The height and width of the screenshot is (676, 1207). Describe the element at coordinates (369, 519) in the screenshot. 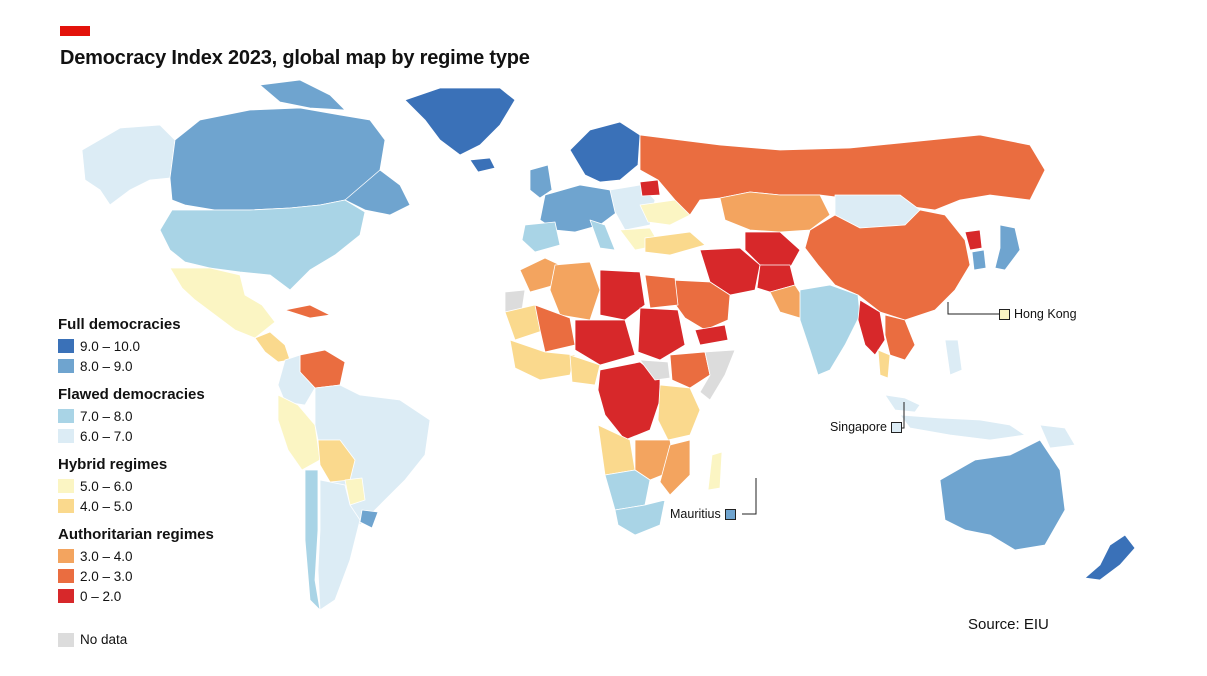

I see `region-uruguay` at that location.